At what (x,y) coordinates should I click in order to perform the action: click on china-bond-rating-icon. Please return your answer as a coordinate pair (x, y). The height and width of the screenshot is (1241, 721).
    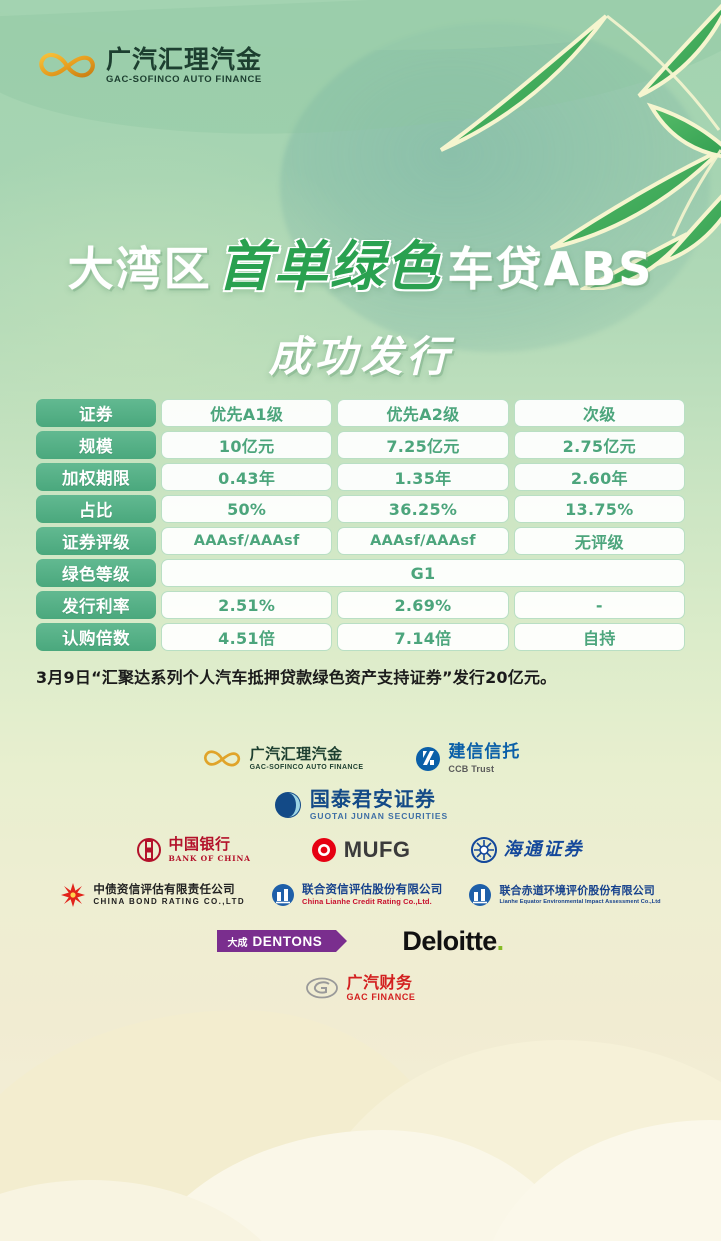
    Looking at the image, I should click on (73, 895).